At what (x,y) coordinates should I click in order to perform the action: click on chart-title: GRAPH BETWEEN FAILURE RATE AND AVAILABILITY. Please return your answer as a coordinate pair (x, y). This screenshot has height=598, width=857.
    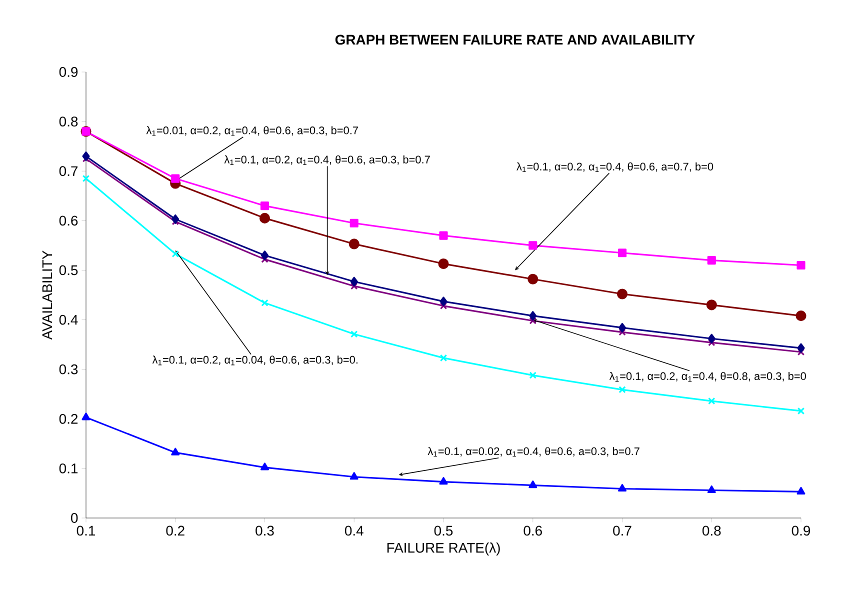
    Looking at the image, I should click on (515, 39).